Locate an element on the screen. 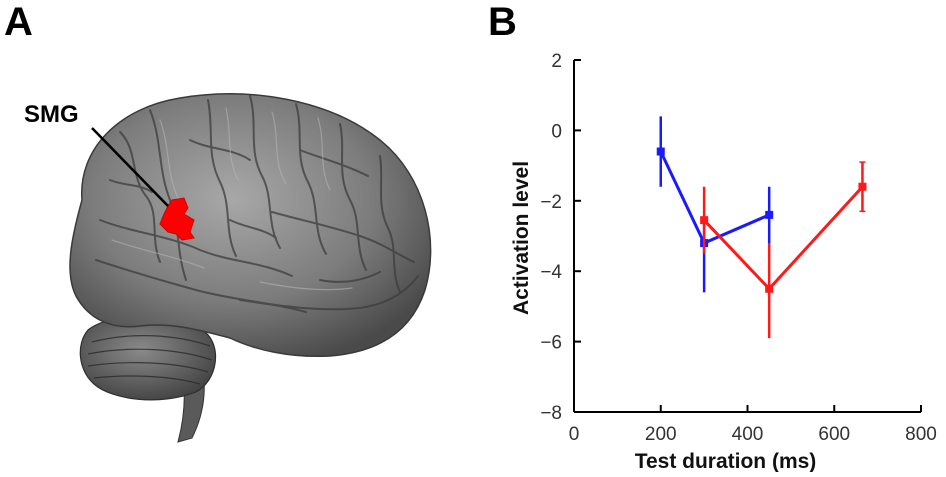 This screenshot has height=477, width=946. x-tick-label: 400 is located at coordinates (748, 434).